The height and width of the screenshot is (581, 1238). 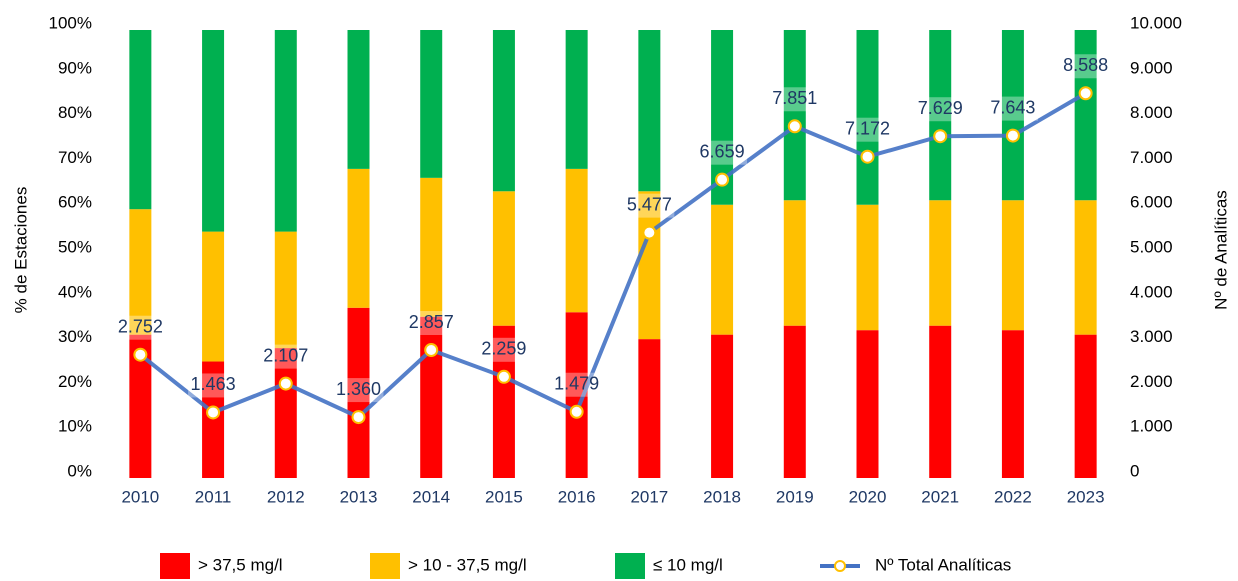 What do you see at coordinates (576, 383) in the screenshot?
I see `value-label: 1.479` at bounding box center [576, 383].